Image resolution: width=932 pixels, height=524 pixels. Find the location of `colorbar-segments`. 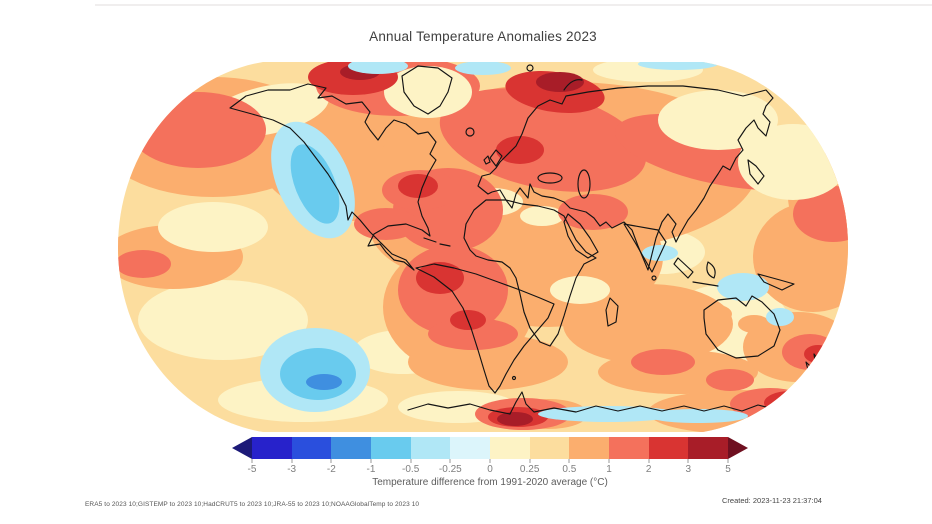

colorbar-segments is located at coordinates (490, 448).